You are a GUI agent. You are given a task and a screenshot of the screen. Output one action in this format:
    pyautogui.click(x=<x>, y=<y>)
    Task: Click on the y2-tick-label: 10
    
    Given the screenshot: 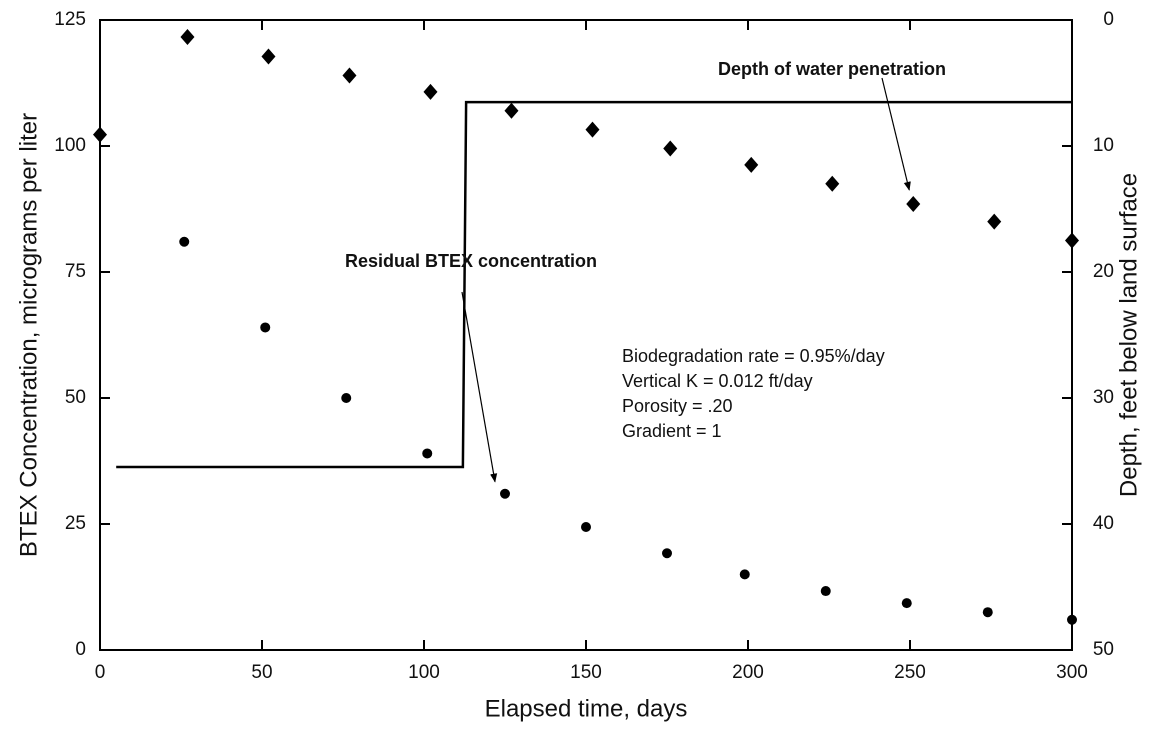 What is the action you would take?
    pyautogui.click(x=1103, y=145)
    